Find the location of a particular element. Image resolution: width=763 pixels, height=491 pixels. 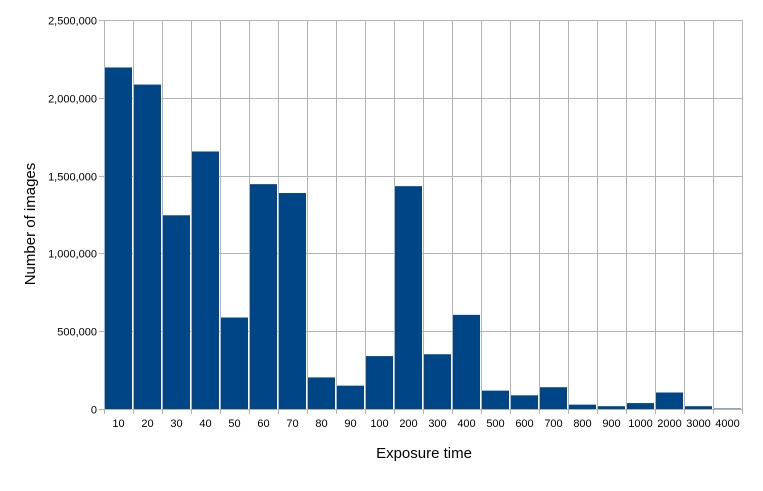

x-tick-label: 90 is located at coordinates (350, 424).